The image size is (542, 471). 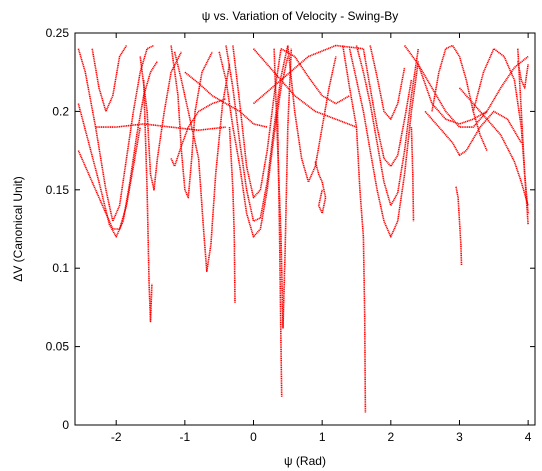 What do you see at coordinates (528, 437) in the screenshot?
I see `x-tick-label: 4` at bounding box center [528, 437].